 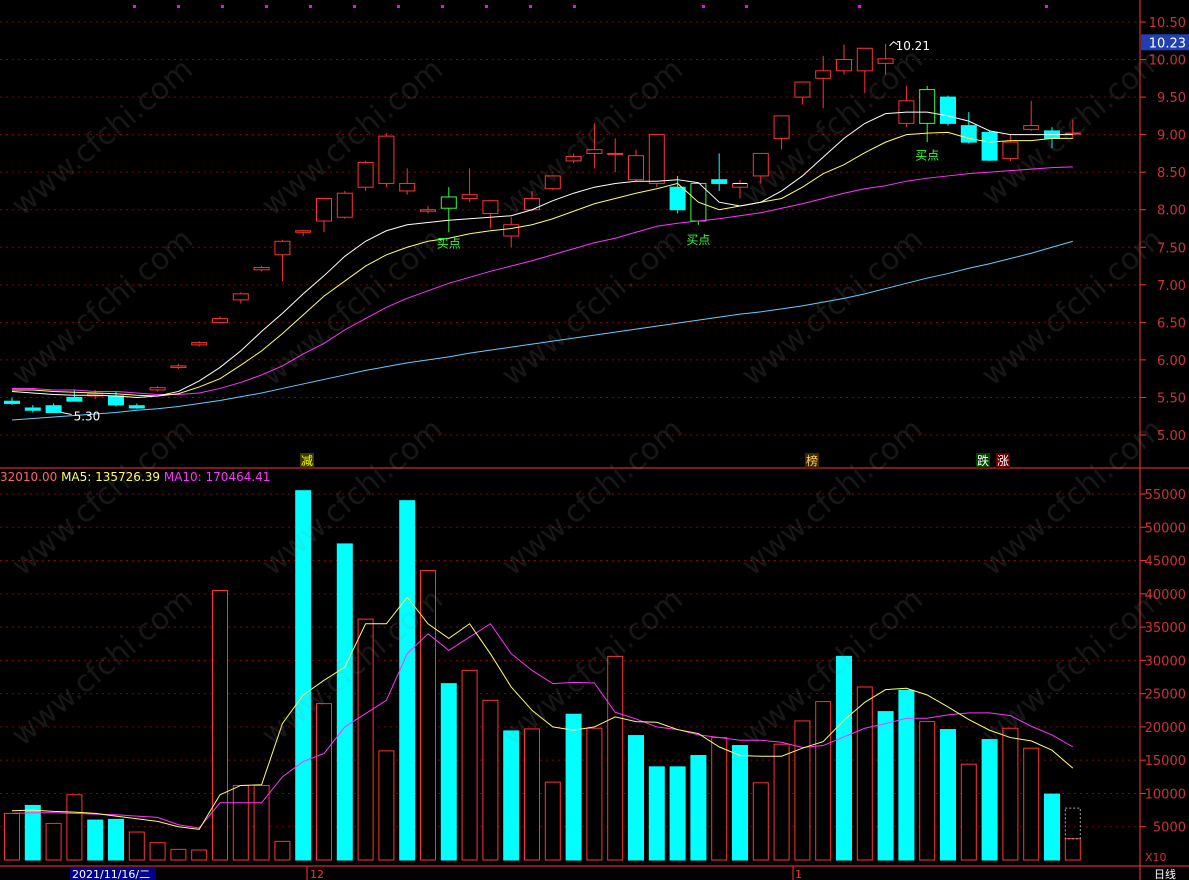 What do you see at coordinates (317, 874) in the screenshot?
I see `month-label: 12` at bounding box center [317, 874].